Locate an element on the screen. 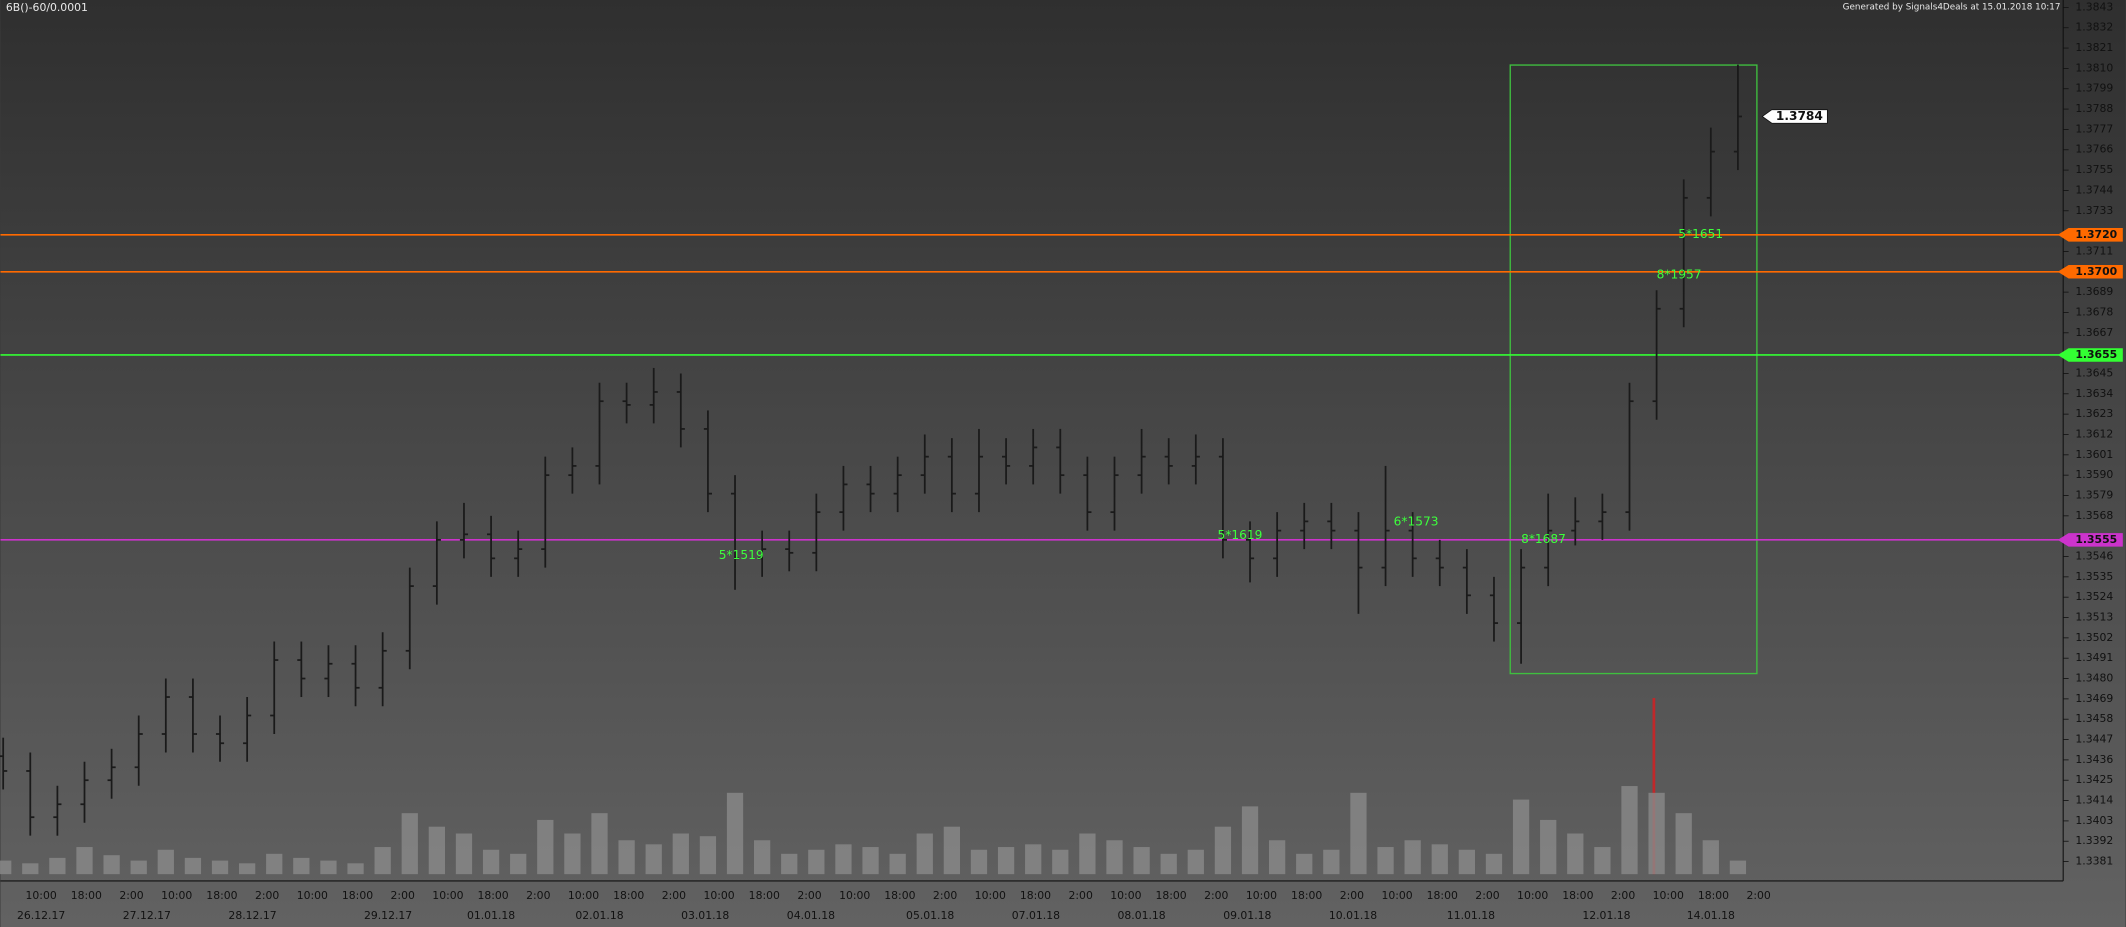 The width and height of the screenshot is (2126, 927). y-tick-label: 1.3491 is located at coordinates (2094, 657).